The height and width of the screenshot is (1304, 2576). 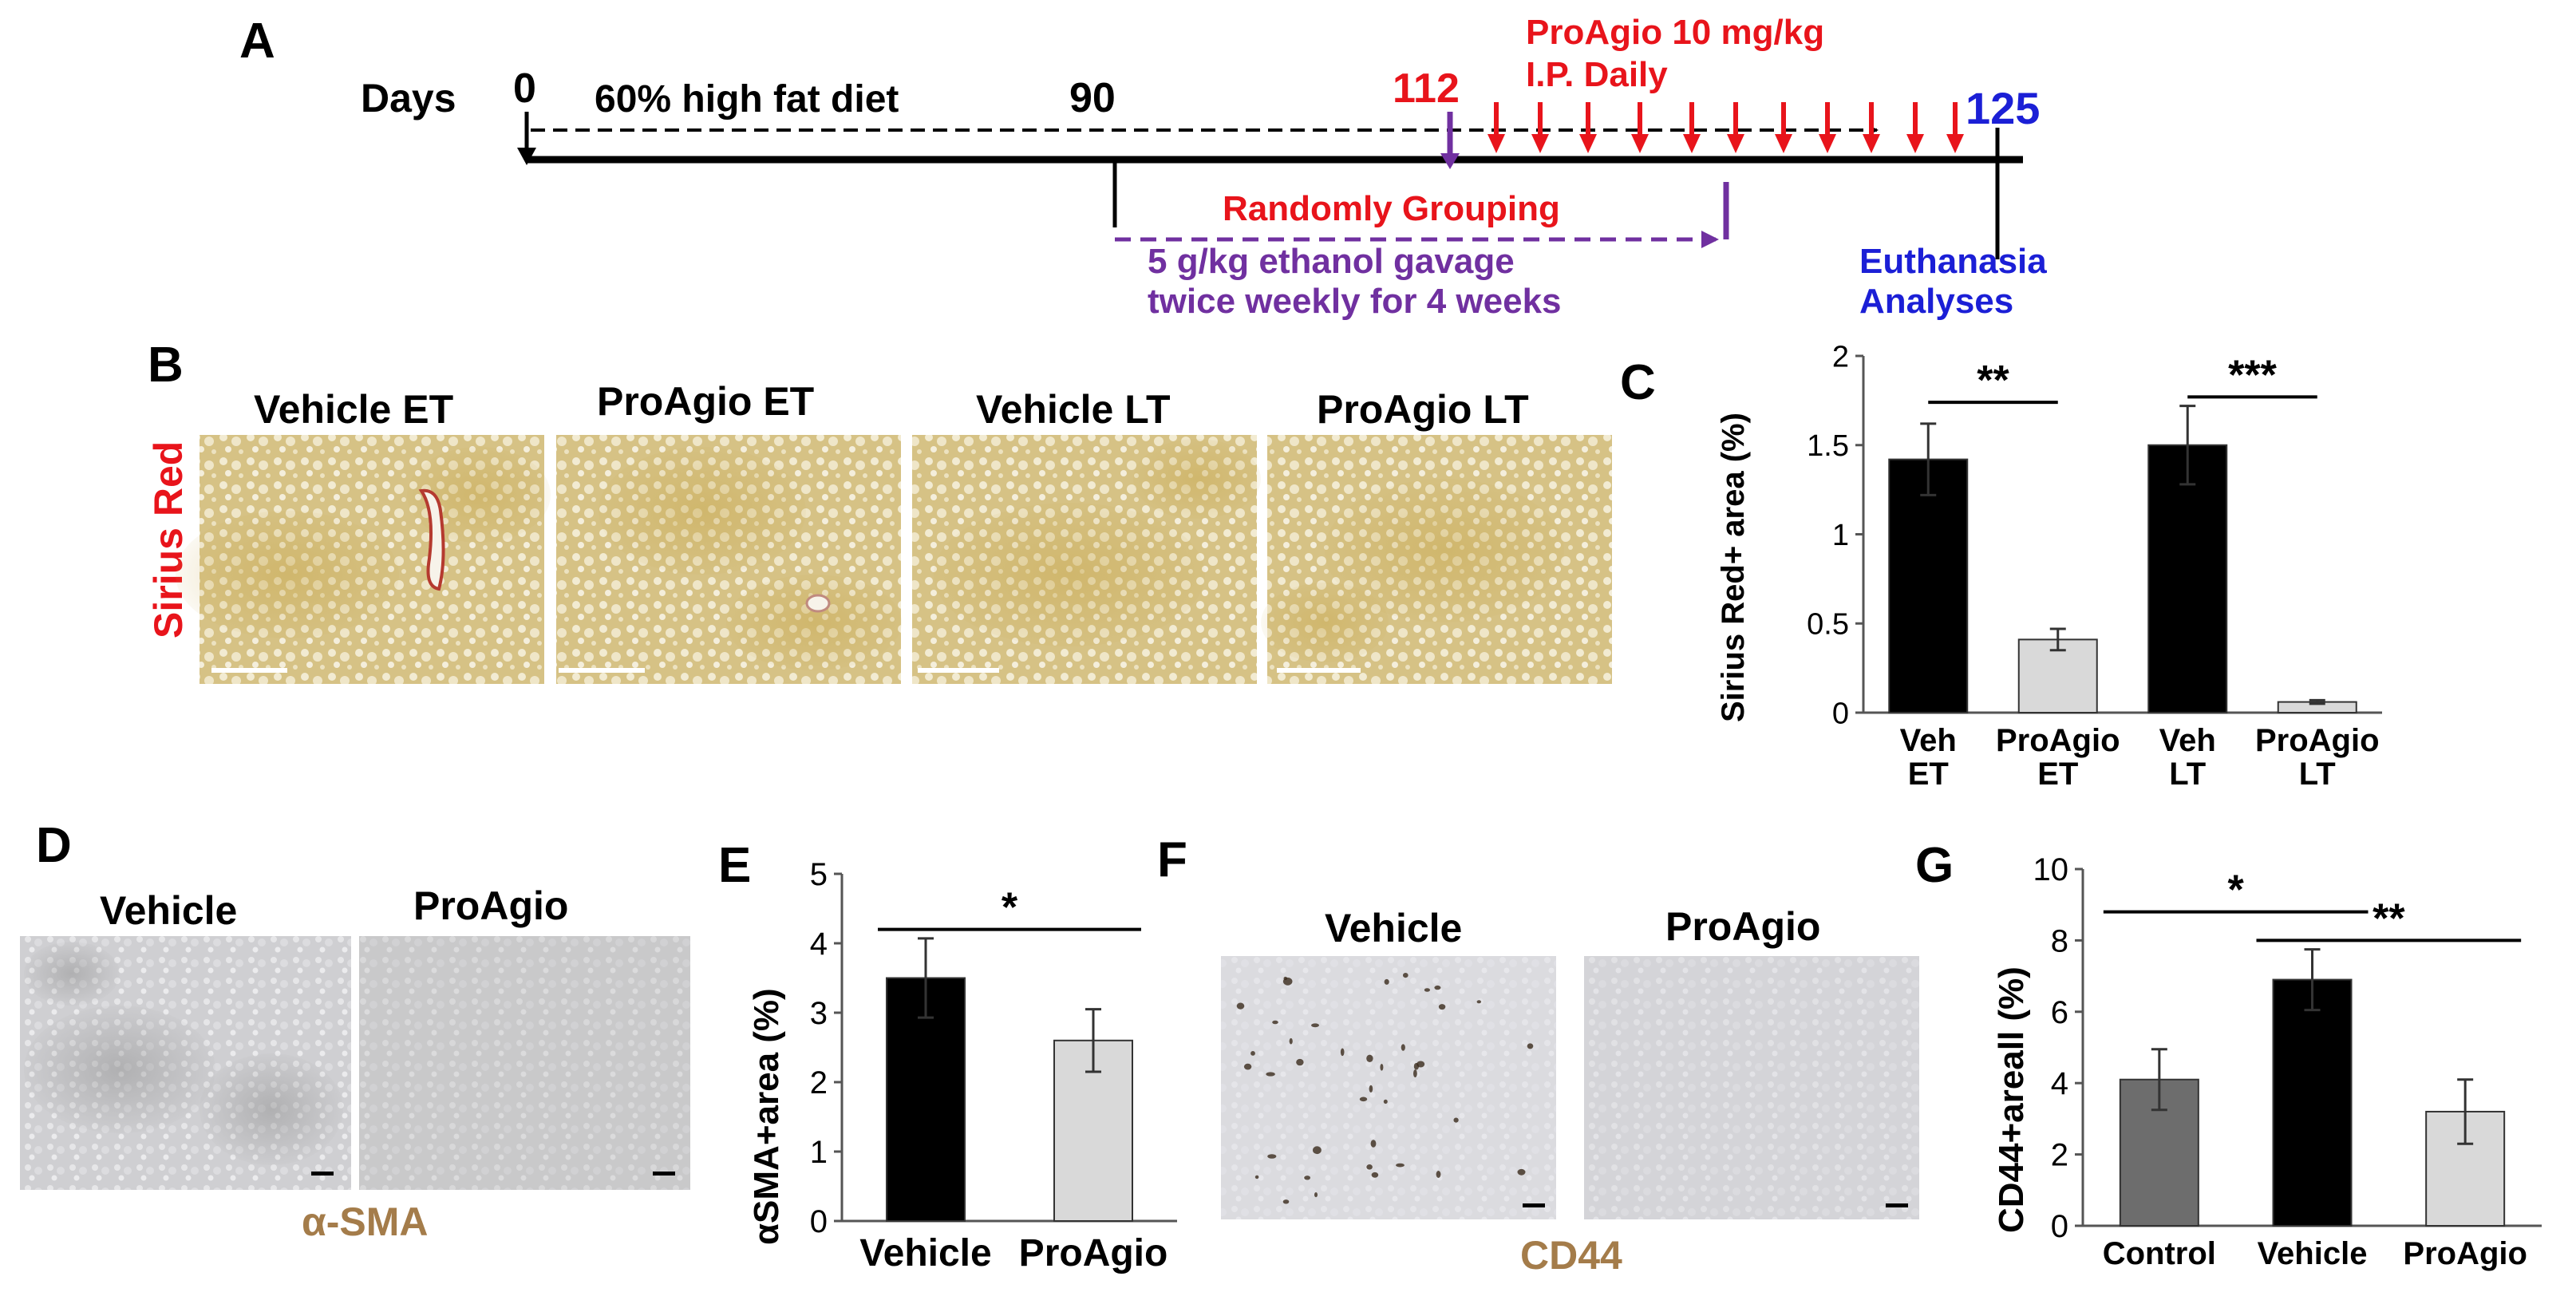 What do you see at coordinates (705, 401) in the screenshot?
I see `image-title-proagio-et: ProAgio ET` at bounding box center [705, 401].